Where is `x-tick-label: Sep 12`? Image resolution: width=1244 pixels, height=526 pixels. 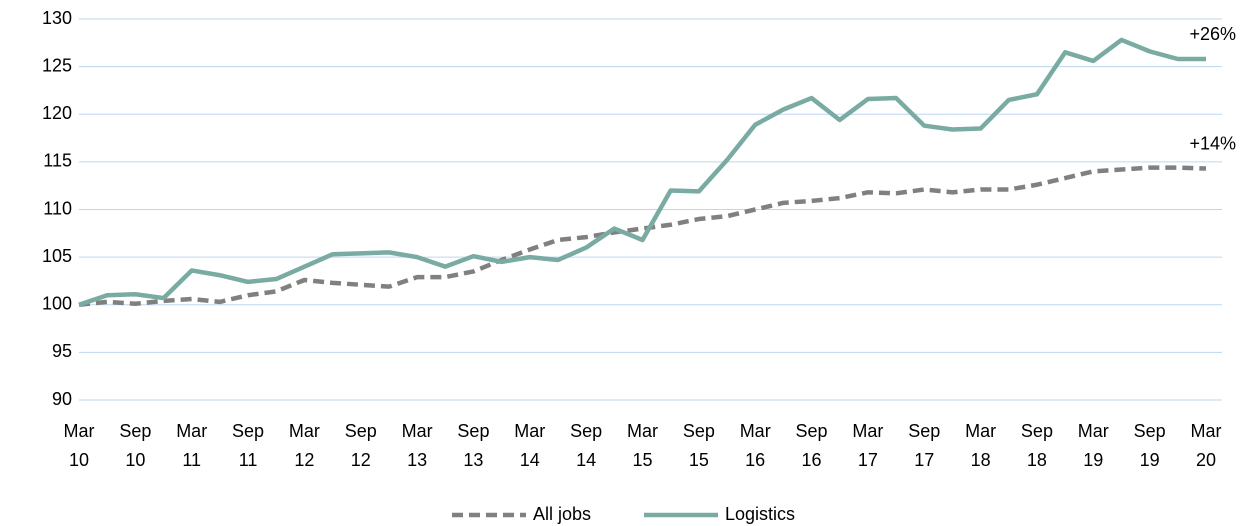
x-tick-label: Sep 12 is located at coordinates (360, 445).